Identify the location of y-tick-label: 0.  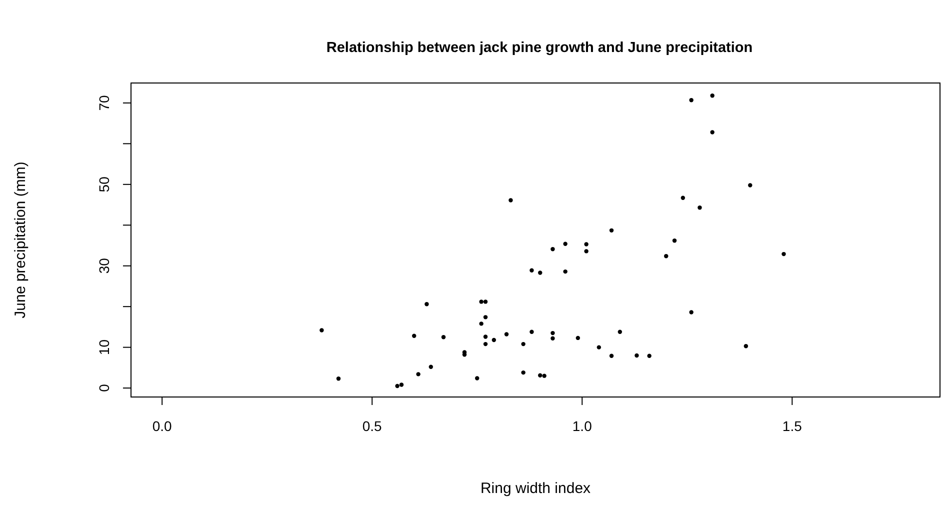
(104, 388).